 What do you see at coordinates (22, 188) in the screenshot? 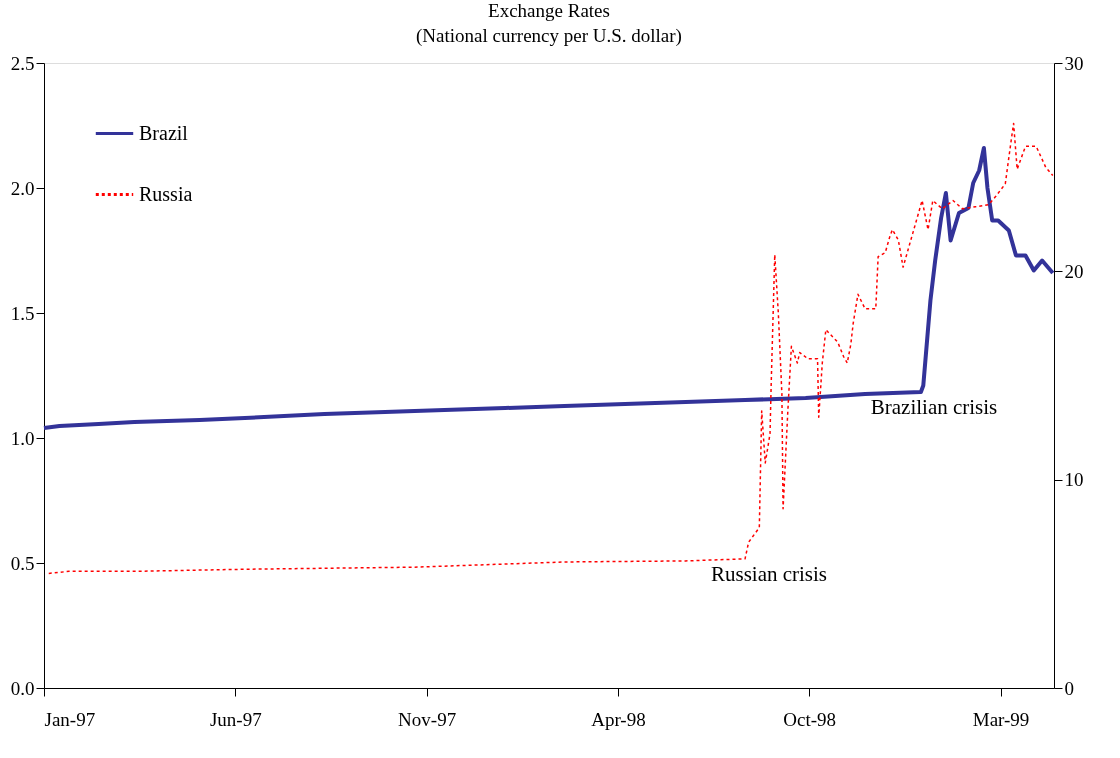
I see `y-tick-label: 2.0` at bounding box center [22, 188].